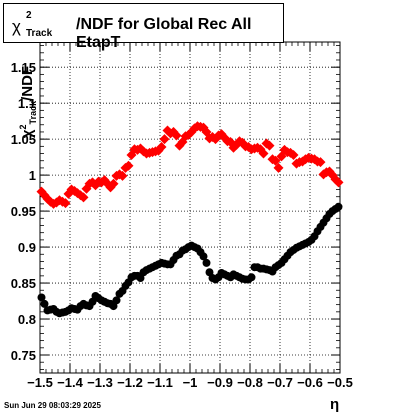  I want to click on title-box: χ 2 Track /NDF for Global Rec All EtapT, so click(143, 27).